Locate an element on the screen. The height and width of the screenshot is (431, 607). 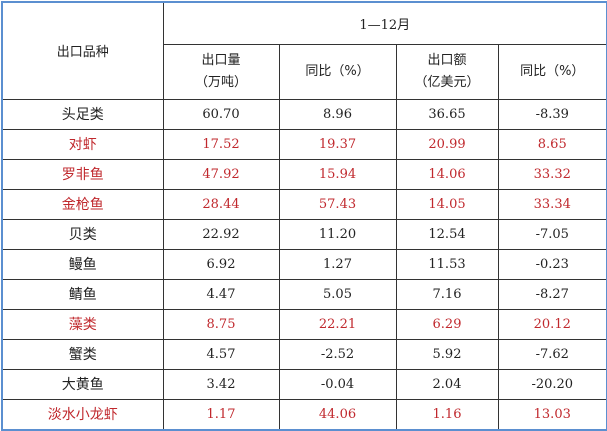
header-variety: 出口品种 is located at coordinates (82, 50).